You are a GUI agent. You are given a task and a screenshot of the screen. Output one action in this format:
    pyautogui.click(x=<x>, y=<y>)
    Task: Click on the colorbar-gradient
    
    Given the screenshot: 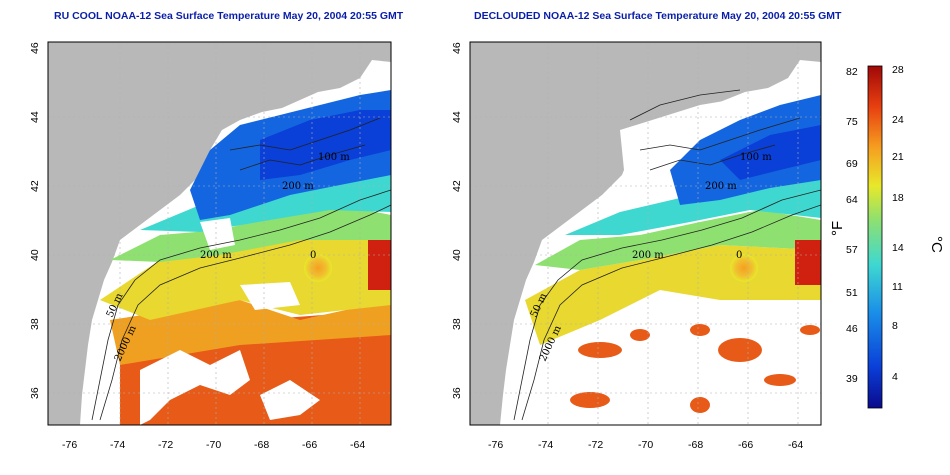 What is the action you would take?
    pyautogui.click(x=875, y=237)
    